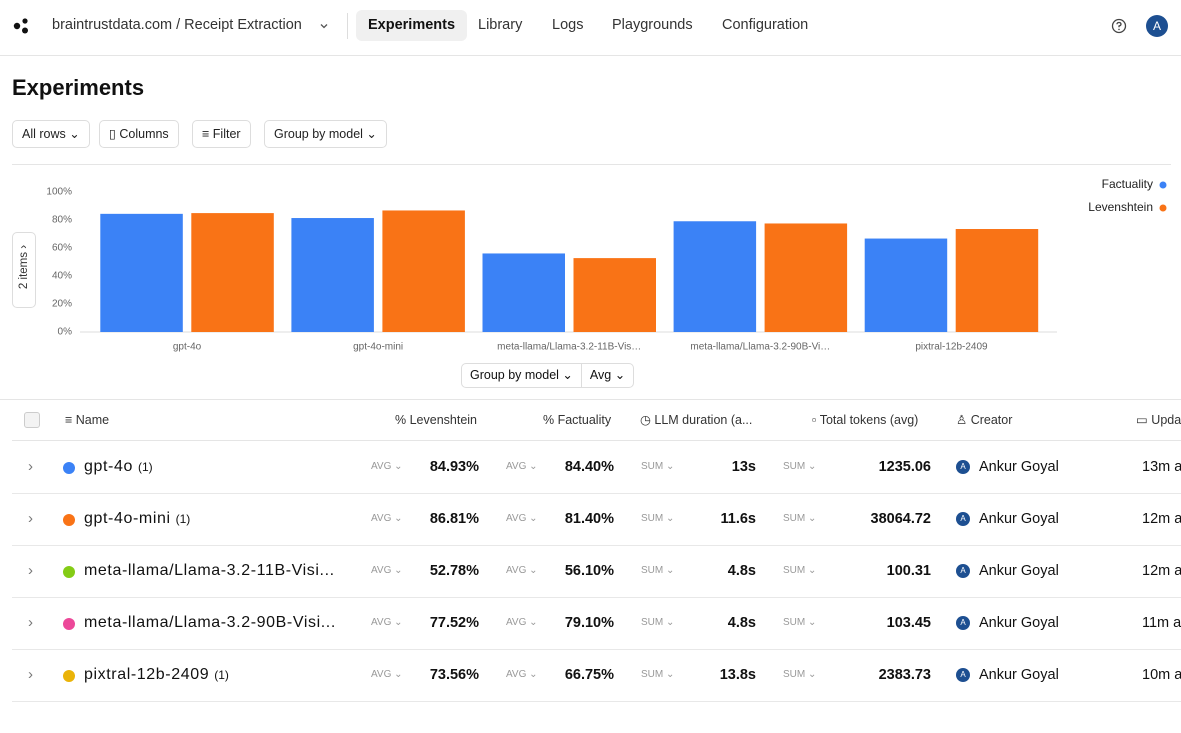  What do you see at coordinates (24, 270) in the screenshot?
I see `side-toggle: 2 items ›` at bounding box center [24, 270].